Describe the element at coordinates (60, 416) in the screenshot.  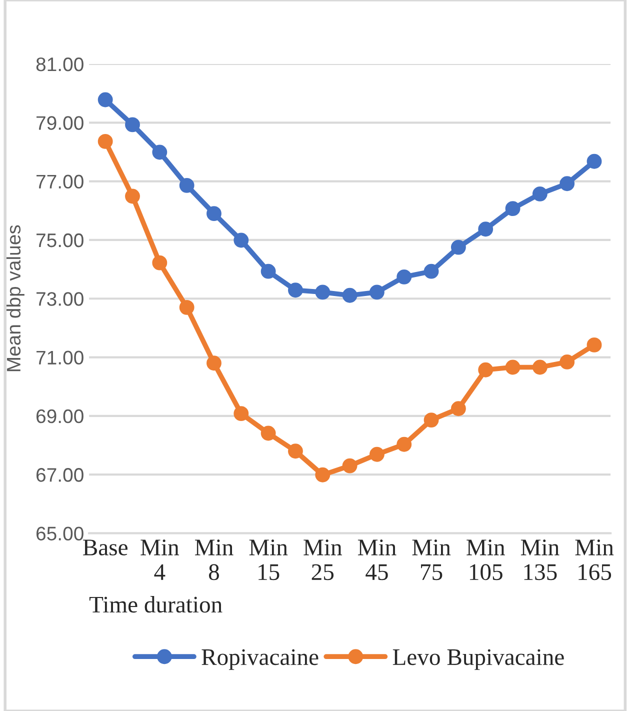
I see `y-tick-label: 69.00` at that location.